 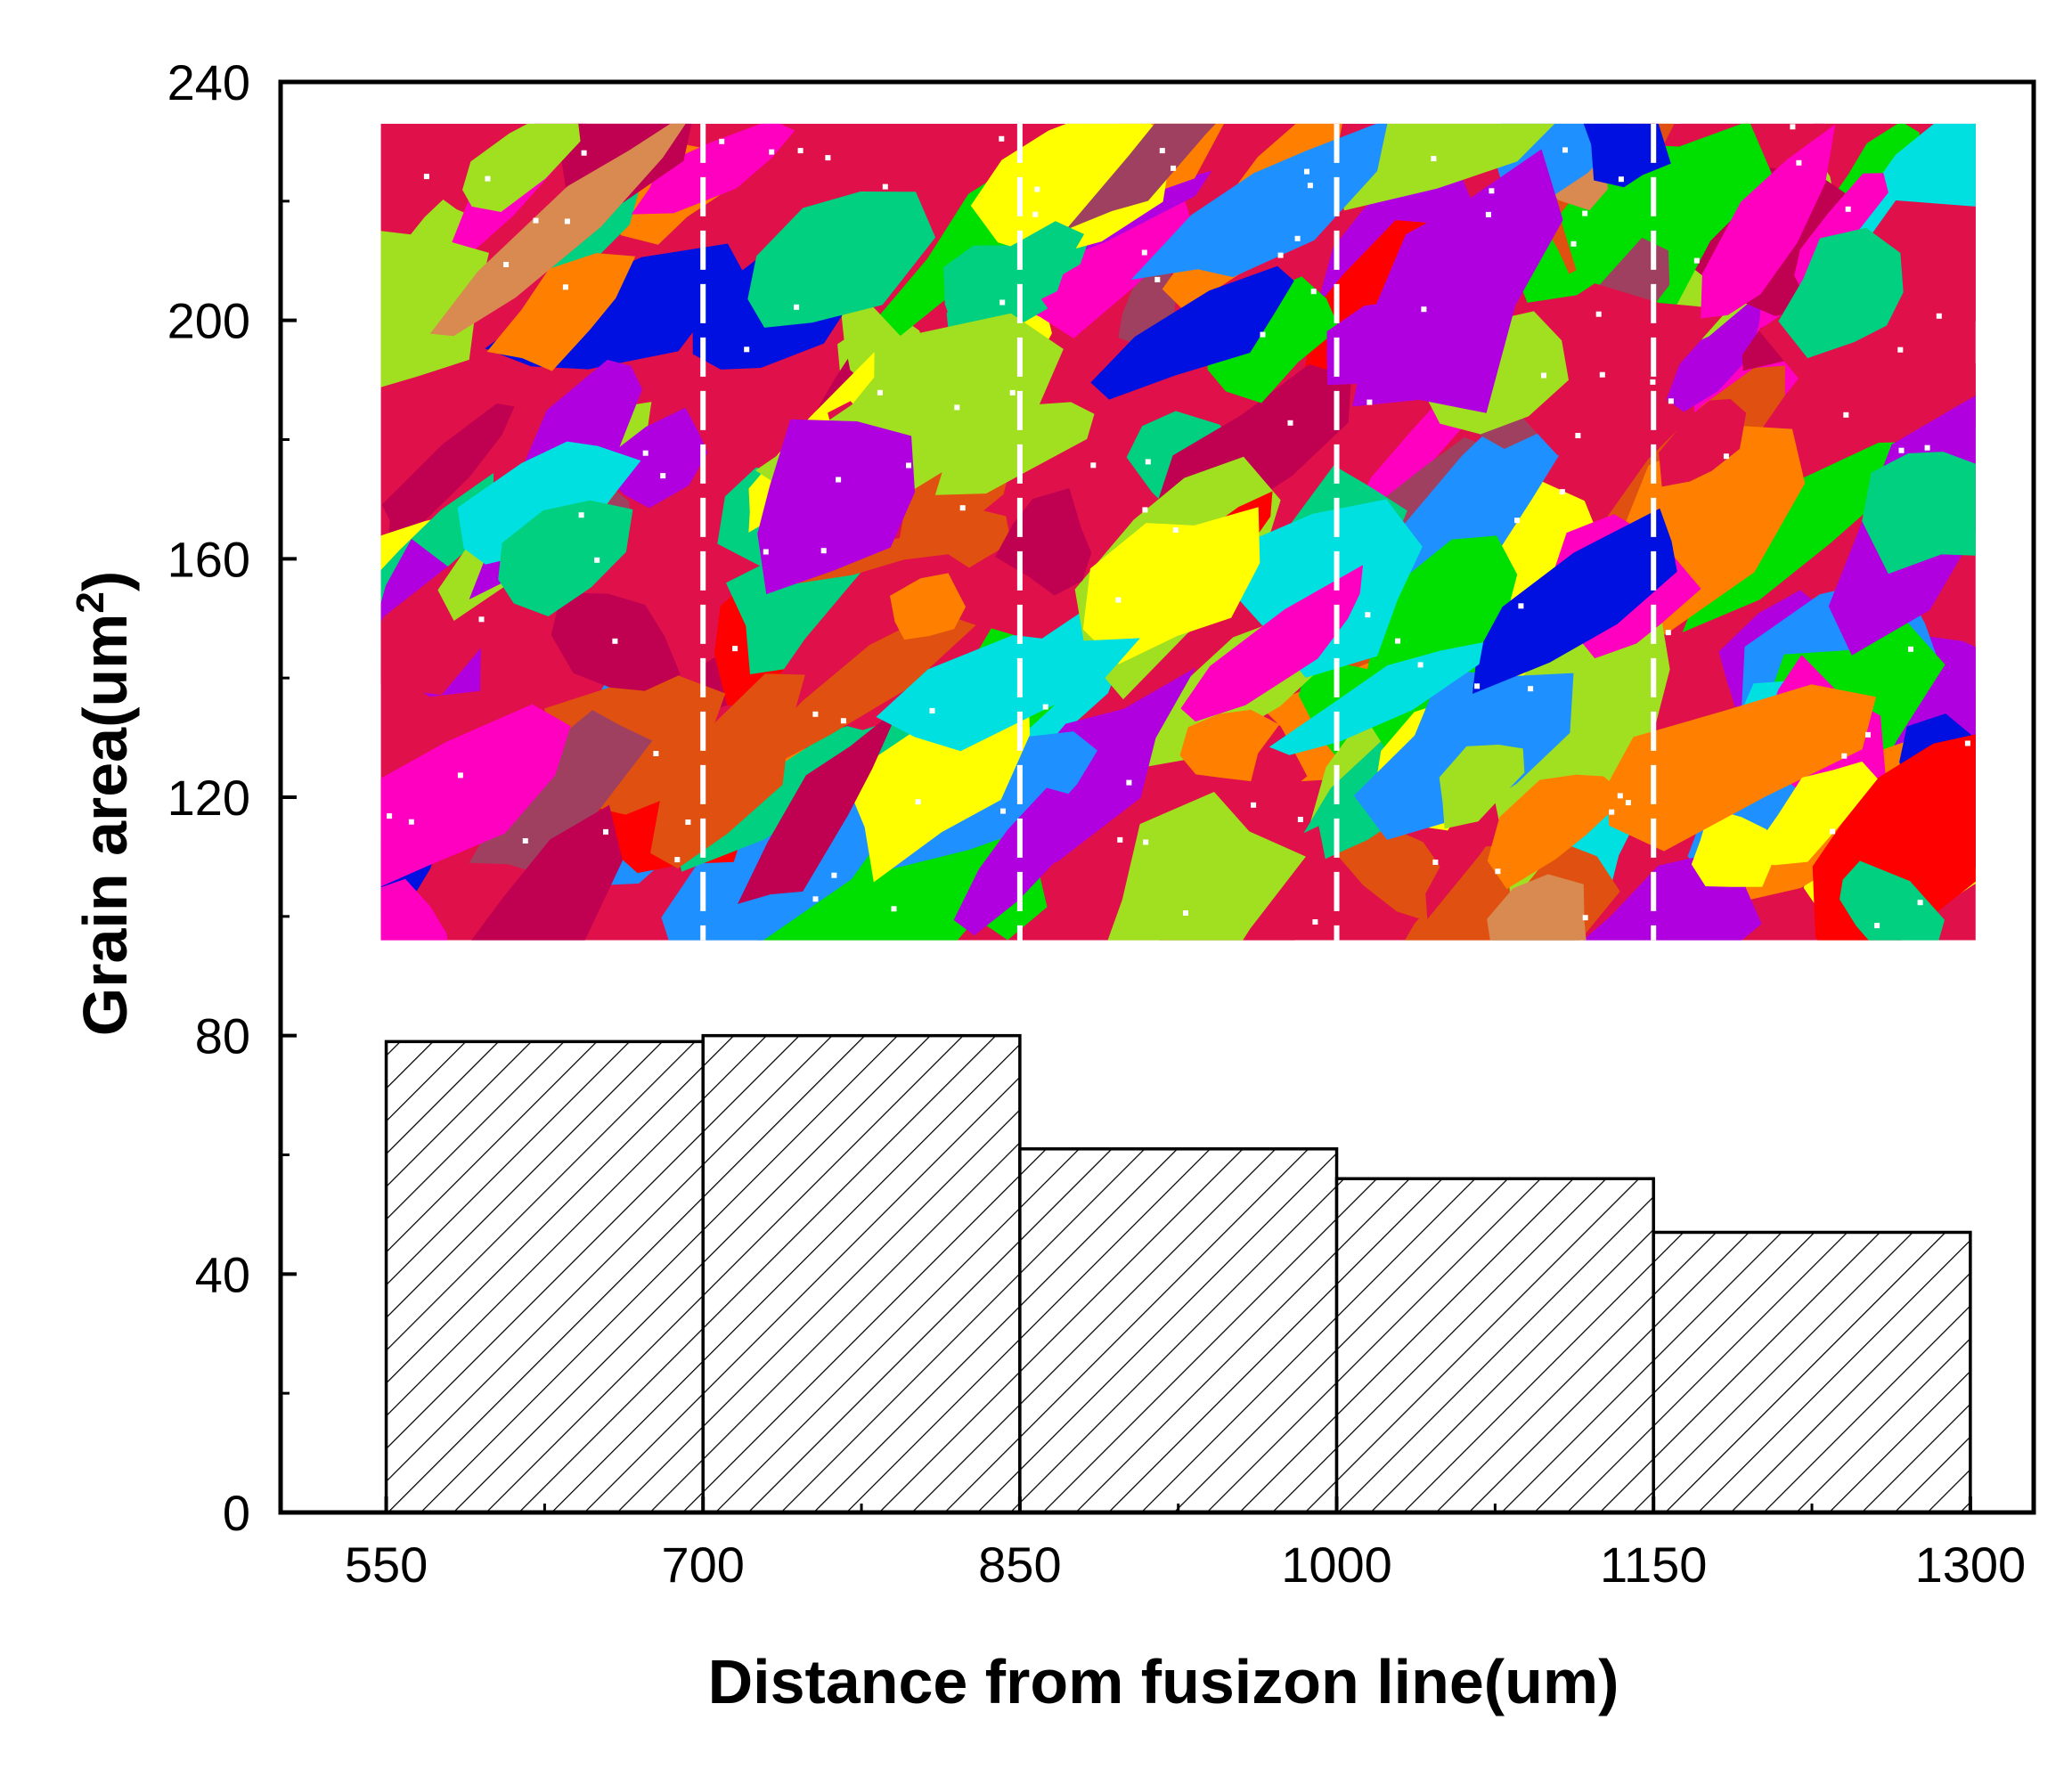 What do you see at coordinates (104, 803) in the screenshot?
I see `y-axis-title: Grain area(um2)` at bounding box center [104, 803].